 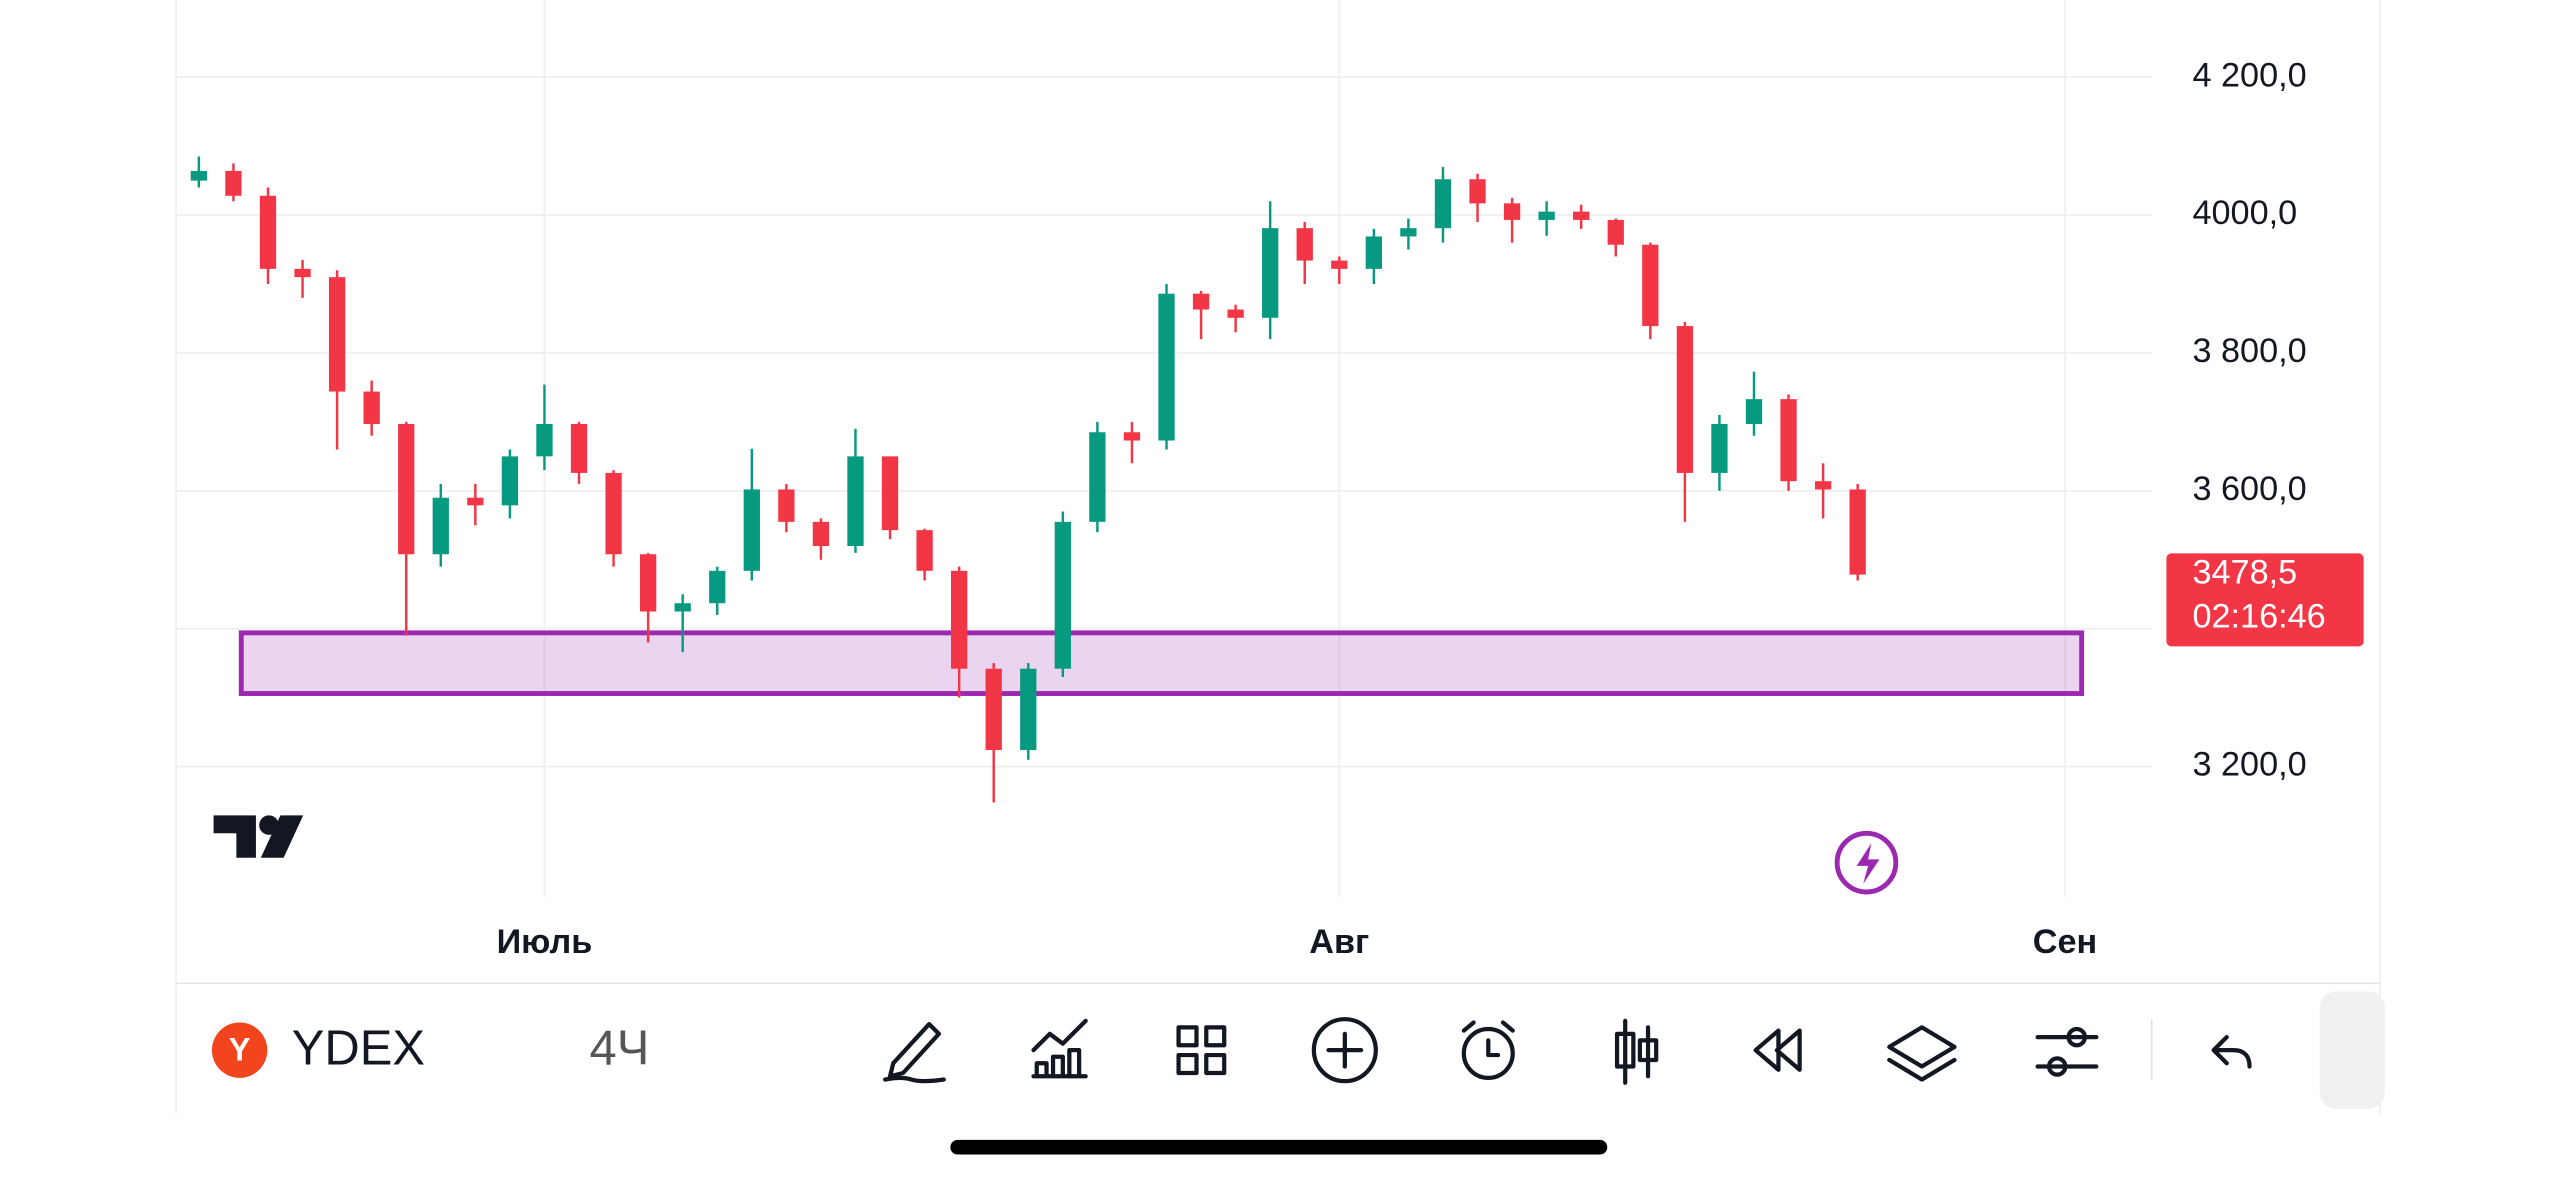 I want to click on symbol-logo-text: Y, so click(x=240, y=1048).